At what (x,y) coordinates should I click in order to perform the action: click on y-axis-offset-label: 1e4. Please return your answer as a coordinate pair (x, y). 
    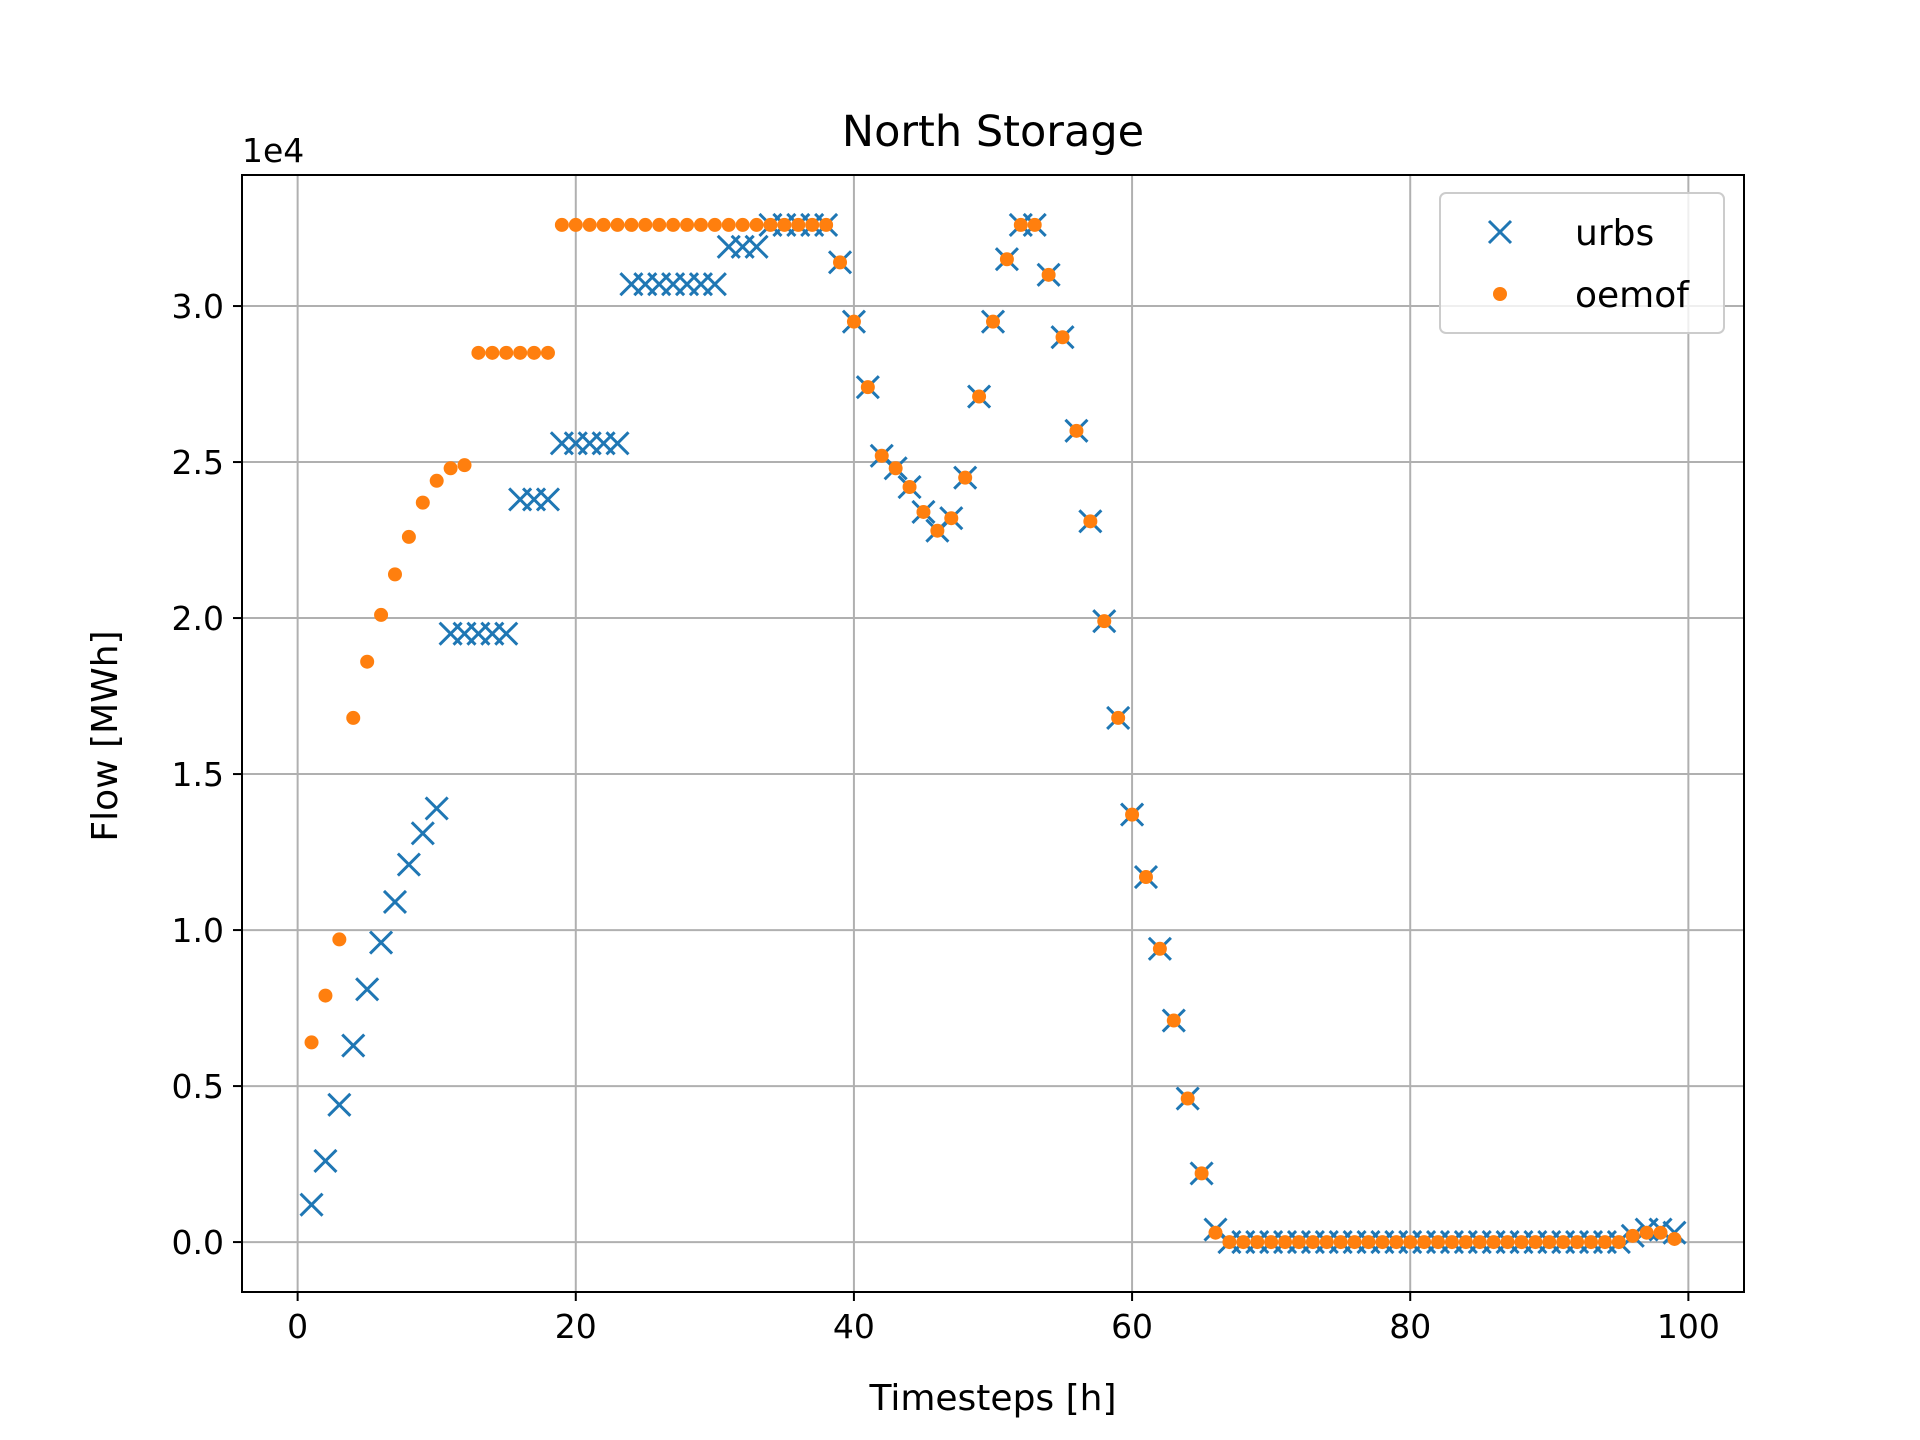
    Looking at the image, I should click on (273, 150).